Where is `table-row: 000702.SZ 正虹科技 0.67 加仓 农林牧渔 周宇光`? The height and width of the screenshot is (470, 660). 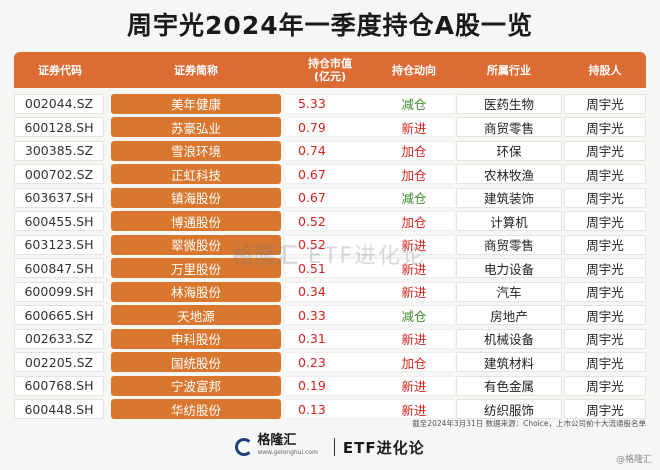 table-row: 000702.SZ 正虹科技 0.67 加仓 农林牧渔 周宇光 is located at coordinates (330, 174).